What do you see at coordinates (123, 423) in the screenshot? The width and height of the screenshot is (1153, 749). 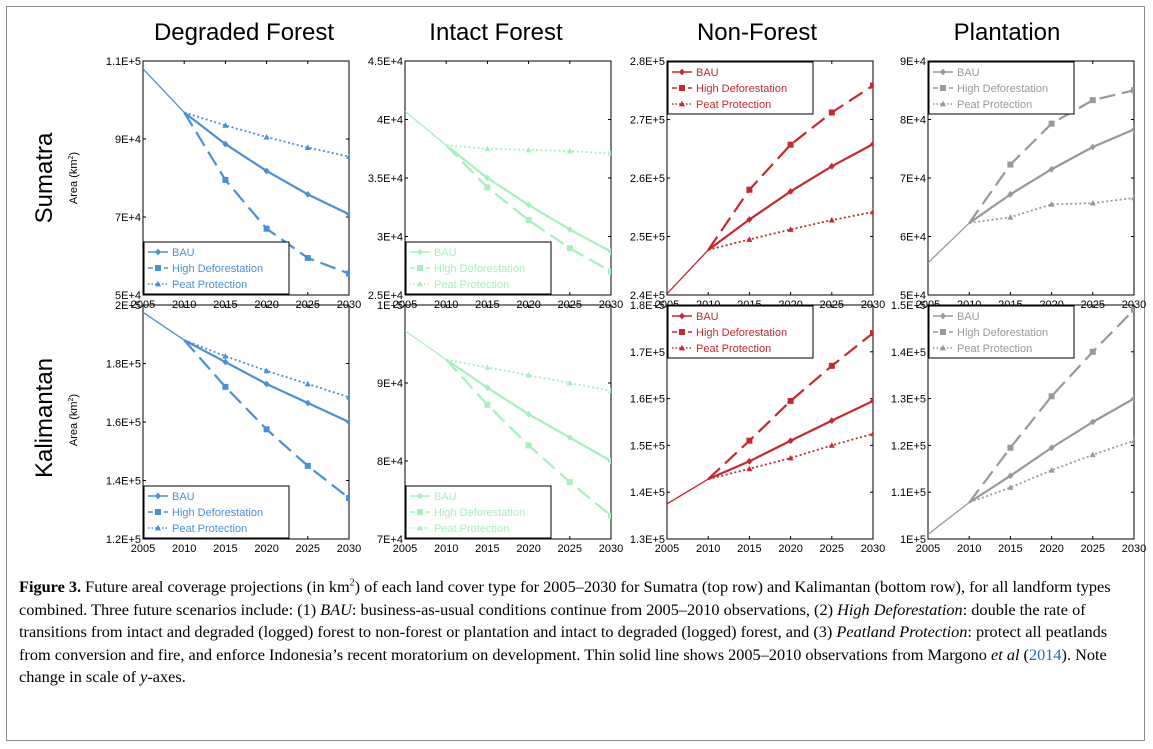 I see `y-tick-label: 1.6E+5` at bounding box center [123, 423].